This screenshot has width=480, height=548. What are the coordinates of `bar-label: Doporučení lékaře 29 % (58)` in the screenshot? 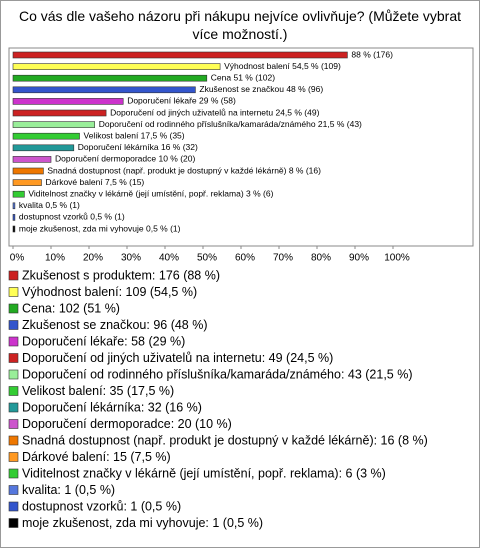 It's located at (181, 101).